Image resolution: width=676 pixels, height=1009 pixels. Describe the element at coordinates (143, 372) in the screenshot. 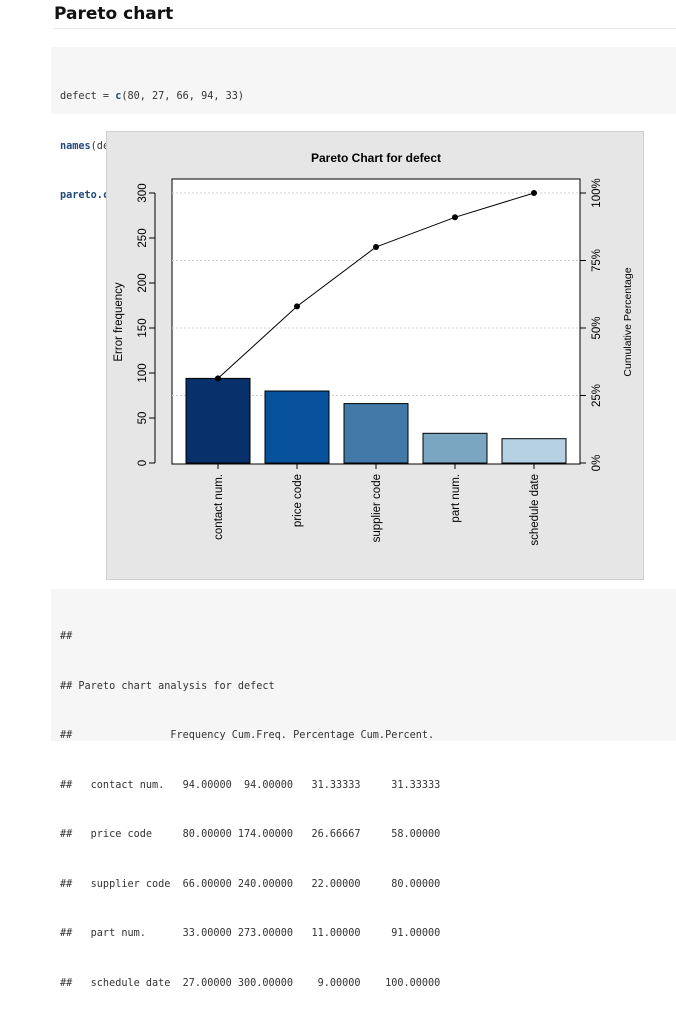

I see `y-tick-label: 100` at that location.